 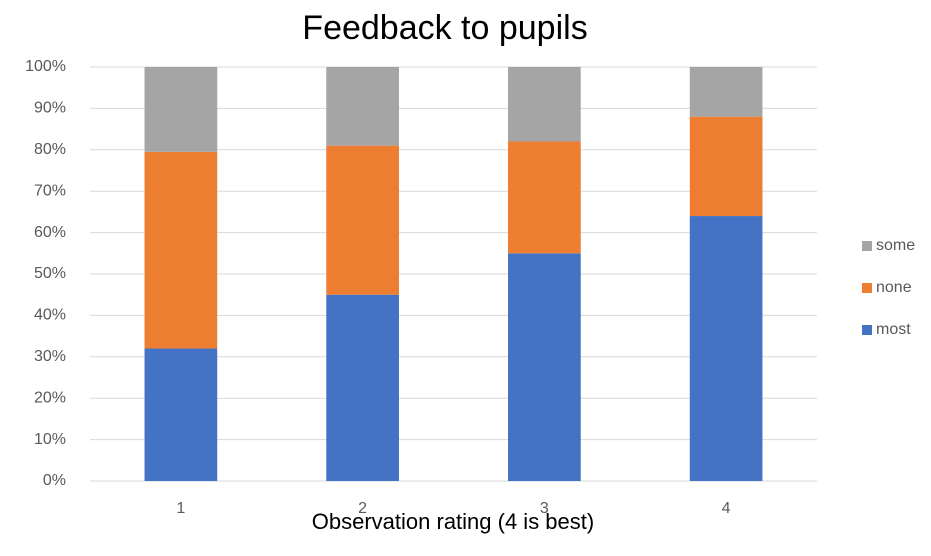 I want to click on y-tick-label: 40%, so click(x=50, y=315).